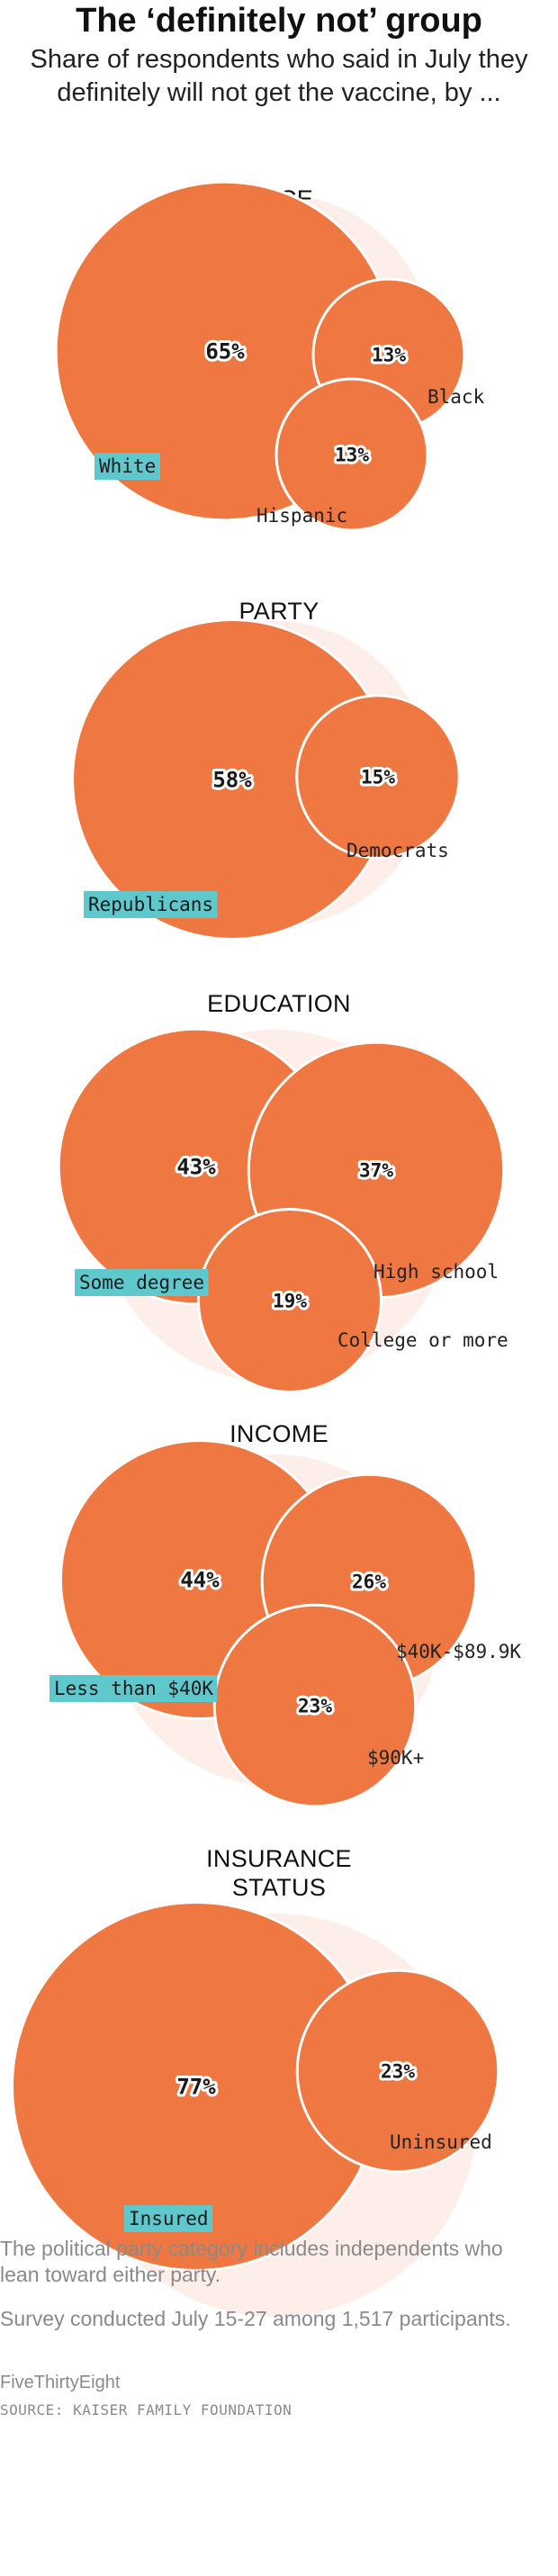 The height and width of the screenshot is (2576, 558). Describe the element at coordinates (196, 1167) in the screenshot. I see `bubble-value-label: 43%` at that location.